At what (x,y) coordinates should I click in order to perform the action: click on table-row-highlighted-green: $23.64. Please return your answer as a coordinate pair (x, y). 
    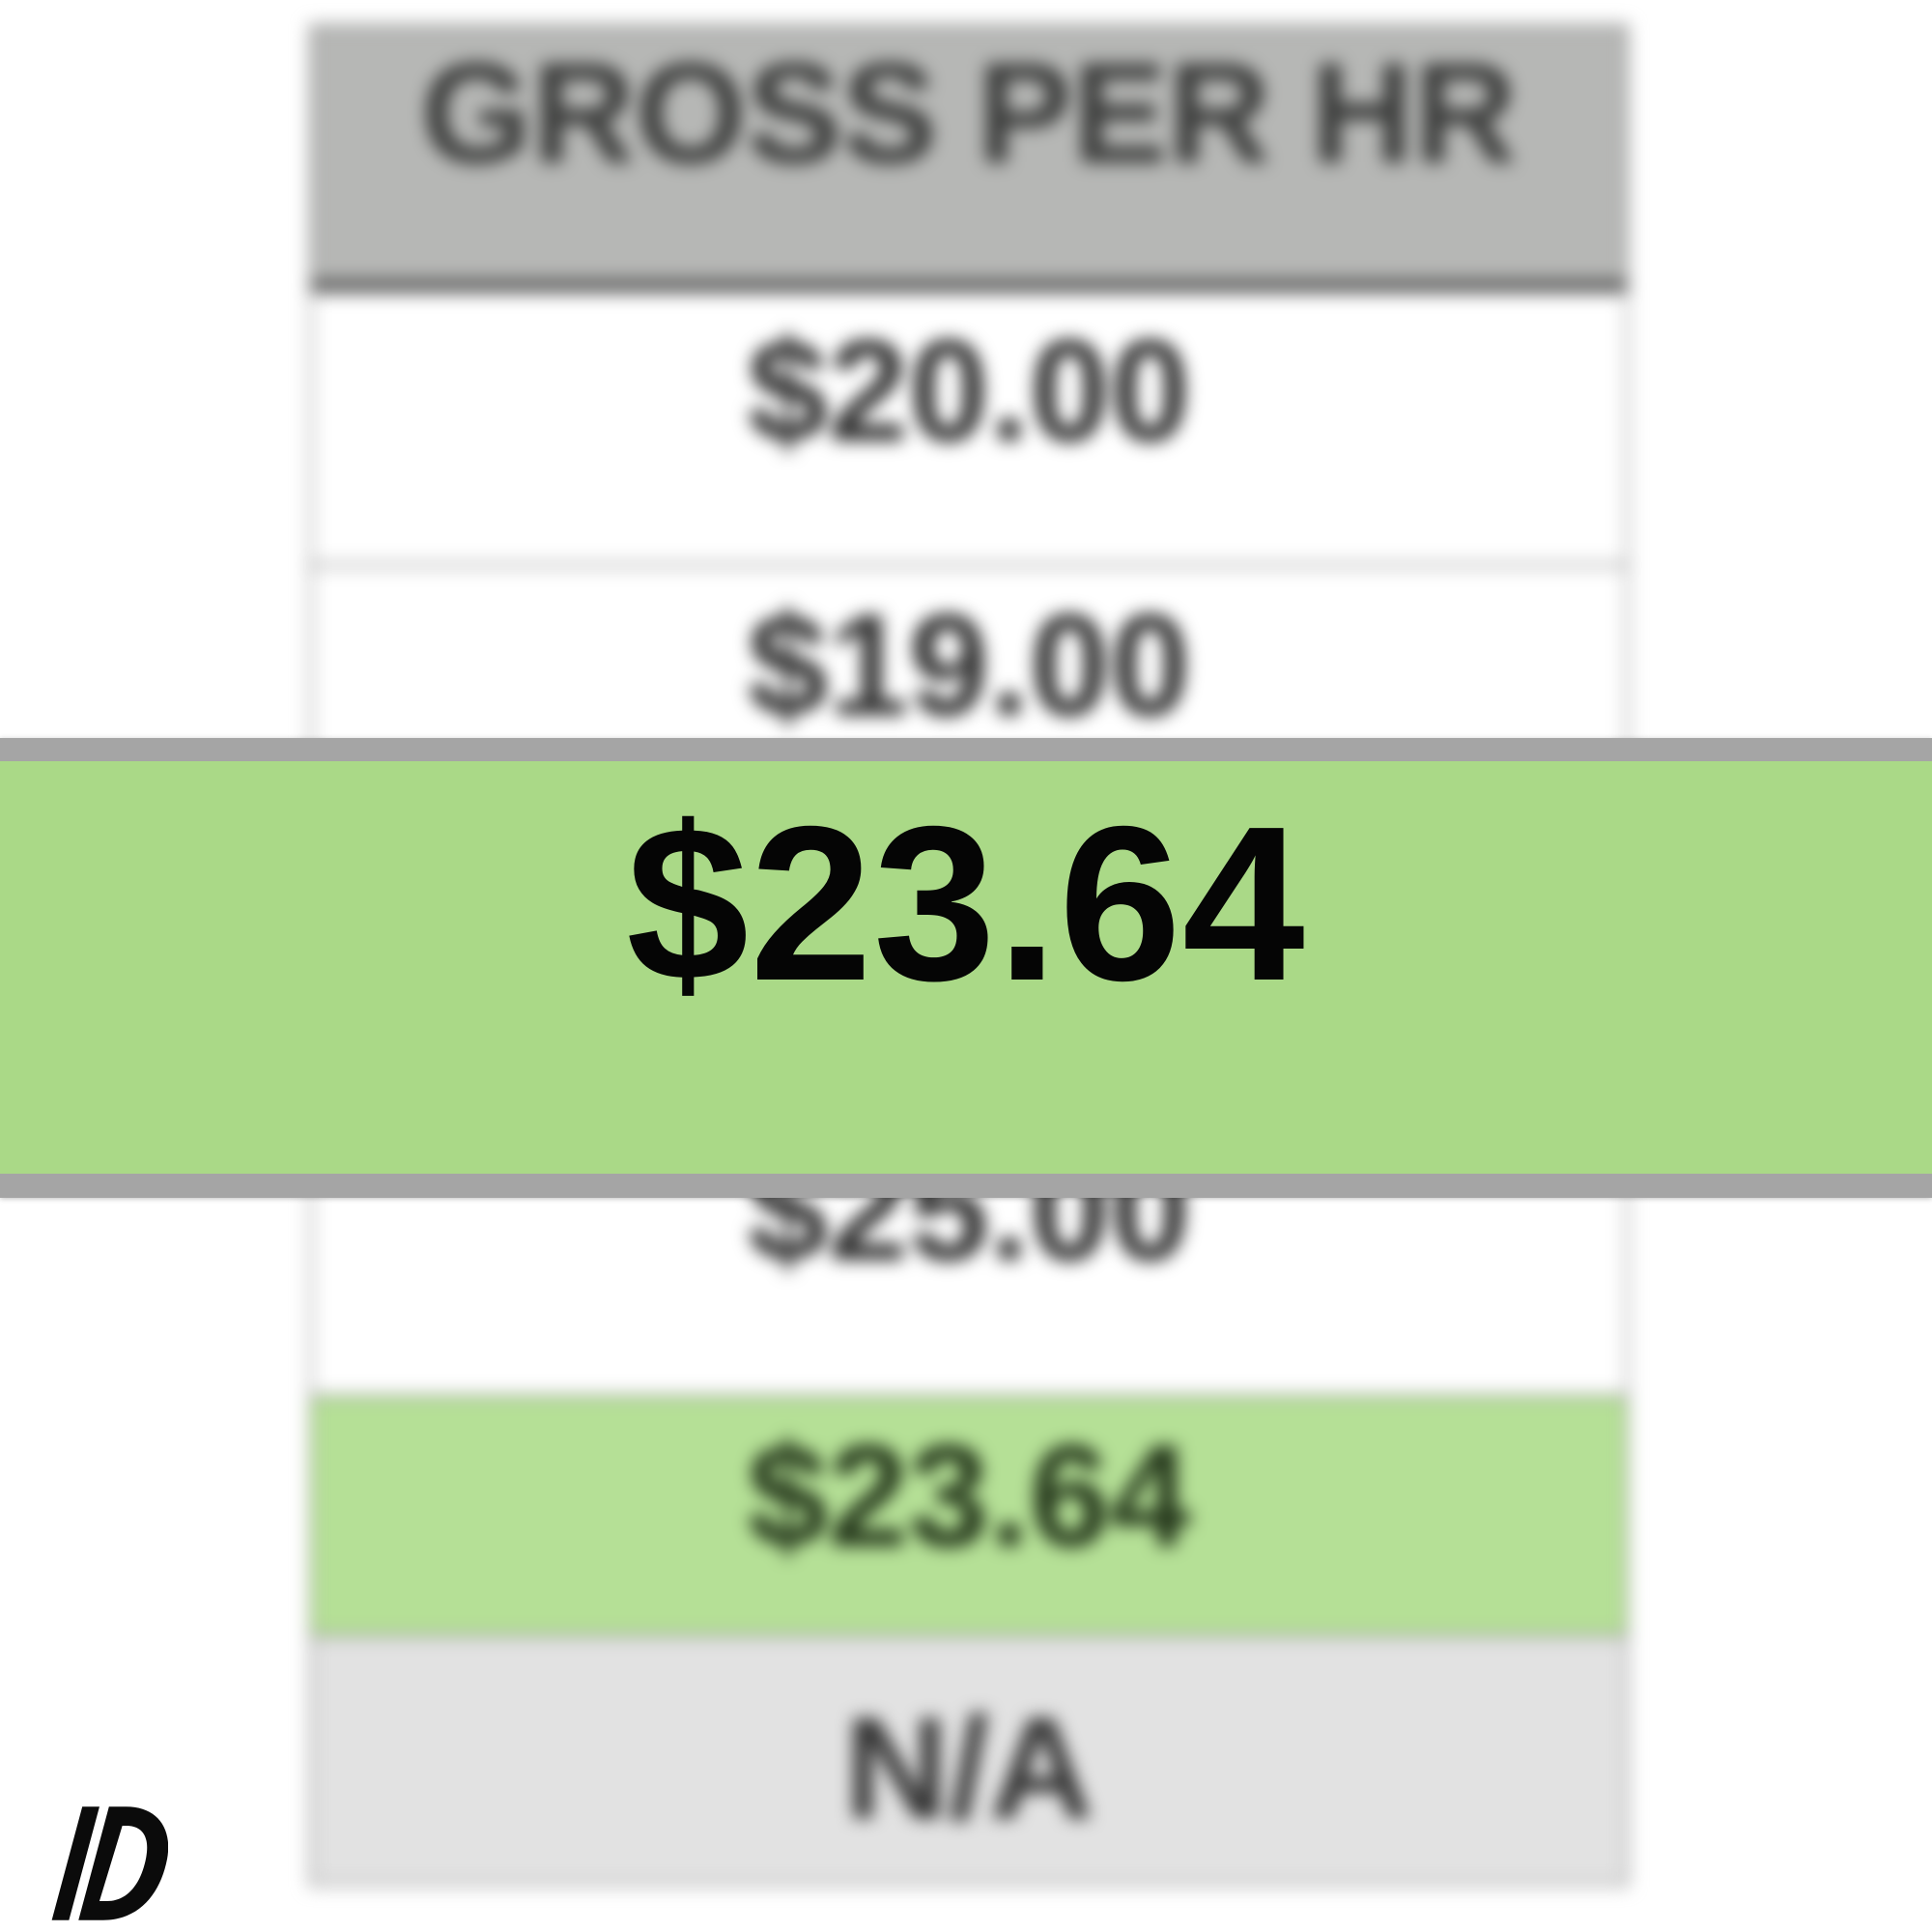
    Looking at the image, I should click on (969, 1517).